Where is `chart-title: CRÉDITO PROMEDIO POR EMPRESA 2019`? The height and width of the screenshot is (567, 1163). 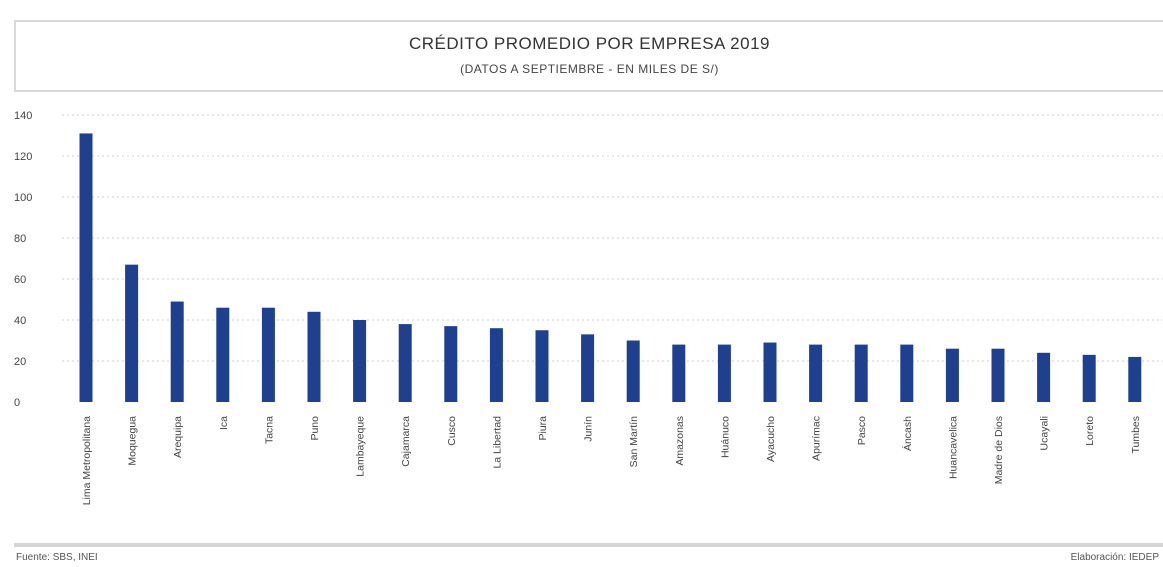
chart-title: CRÉDITO PROMEDIO POR EMPRESA 2019 is located at coordinates (589, 43).